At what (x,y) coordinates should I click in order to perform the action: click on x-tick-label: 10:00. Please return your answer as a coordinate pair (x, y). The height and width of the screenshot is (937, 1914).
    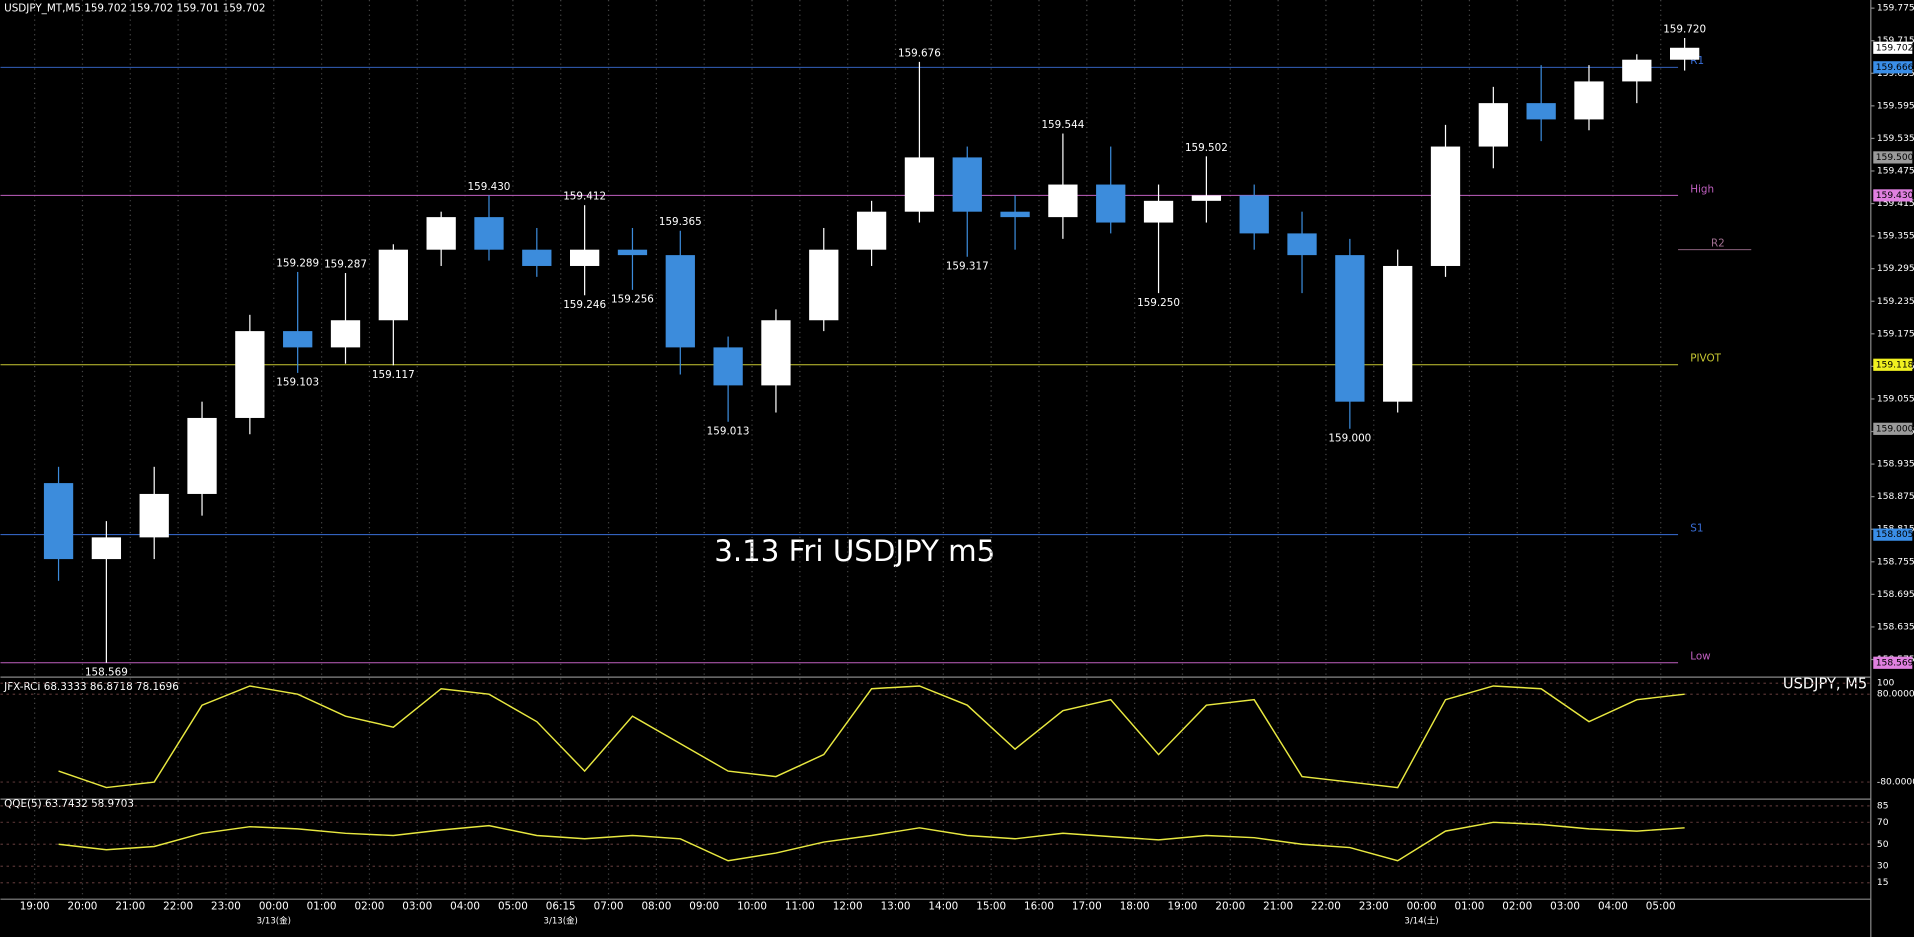
    Looking at the image, I should click on (752, 906).